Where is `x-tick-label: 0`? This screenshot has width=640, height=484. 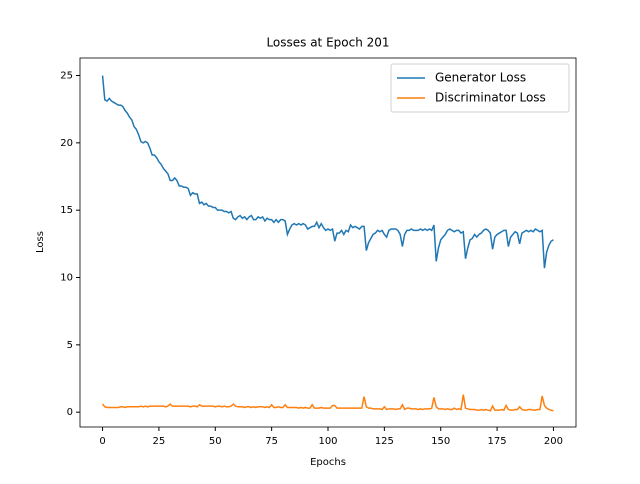
x-tick-label: 0 is located at coordinates (102, 441).